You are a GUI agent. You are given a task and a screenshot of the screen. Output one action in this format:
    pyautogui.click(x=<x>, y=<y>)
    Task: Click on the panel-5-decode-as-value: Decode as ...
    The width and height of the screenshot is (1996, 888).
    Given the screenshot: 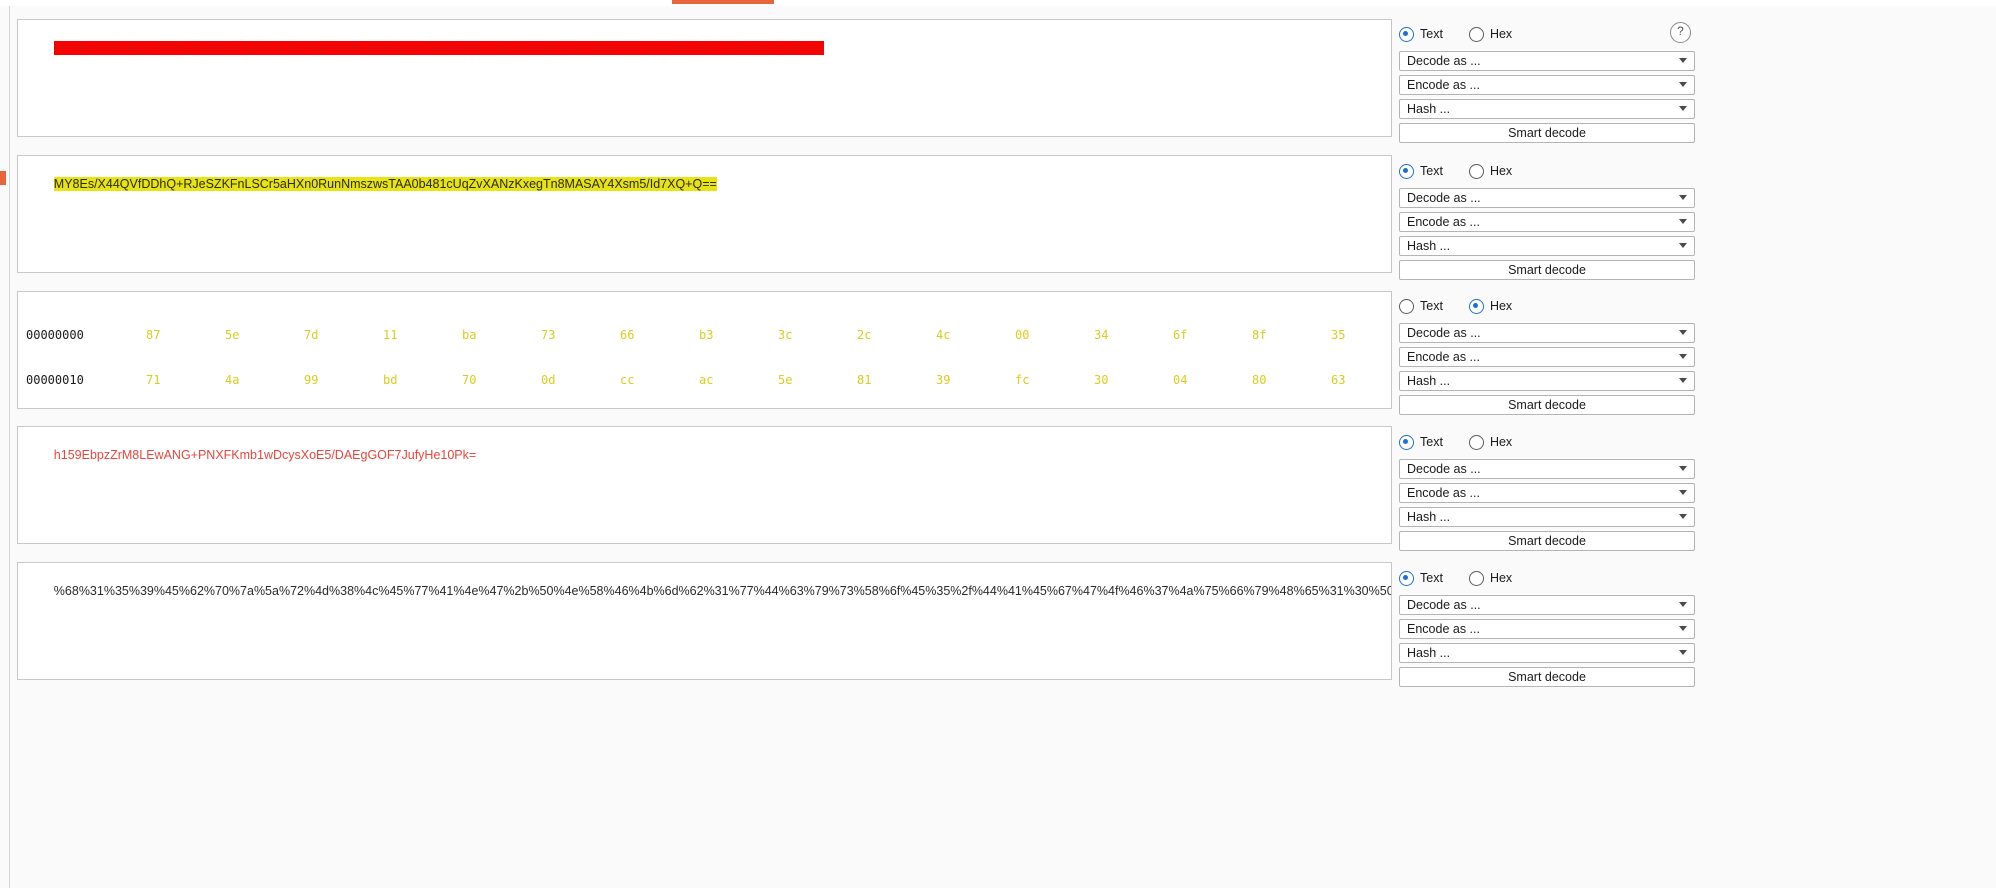 What is the action you would take?
    pyautogui.click(x=1444, y=605)
    